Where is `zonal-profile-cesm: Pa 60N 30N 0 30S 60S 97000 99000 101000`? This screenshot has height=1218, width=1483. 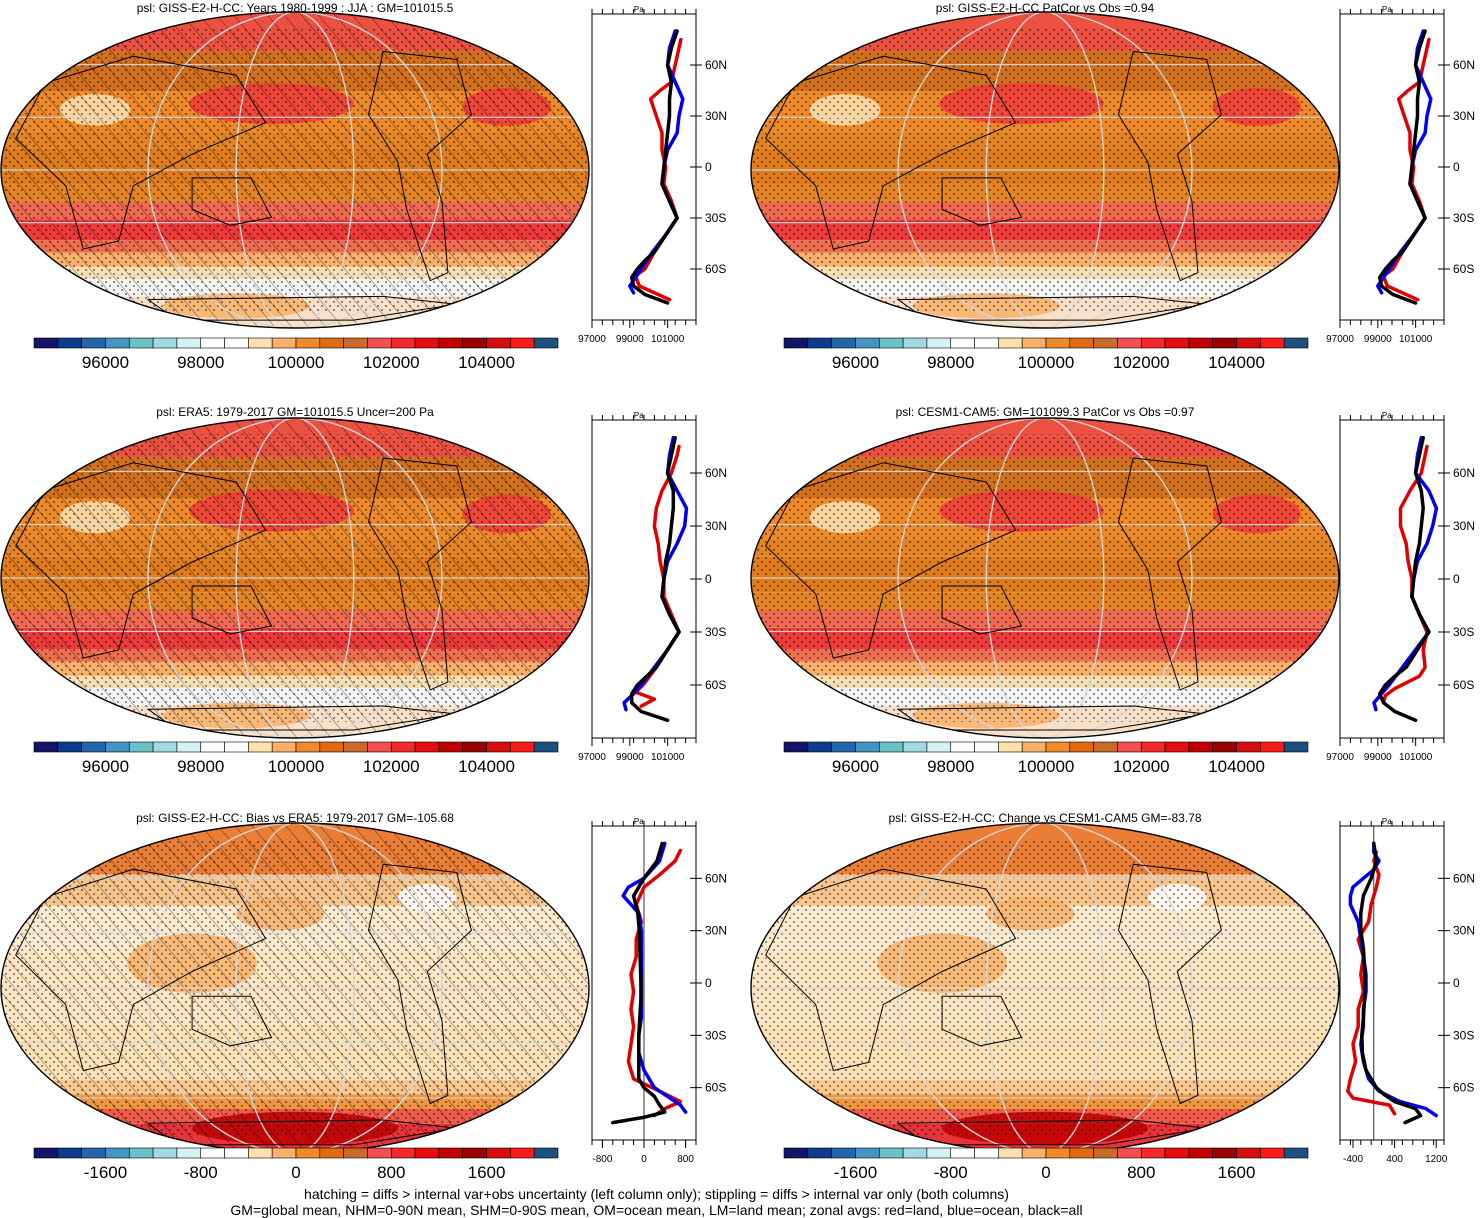
zonal-profile-cesm: Pa 60N 30N 0 30S 60S 97000 99000 101000 is located at coordinates (1400, 587).